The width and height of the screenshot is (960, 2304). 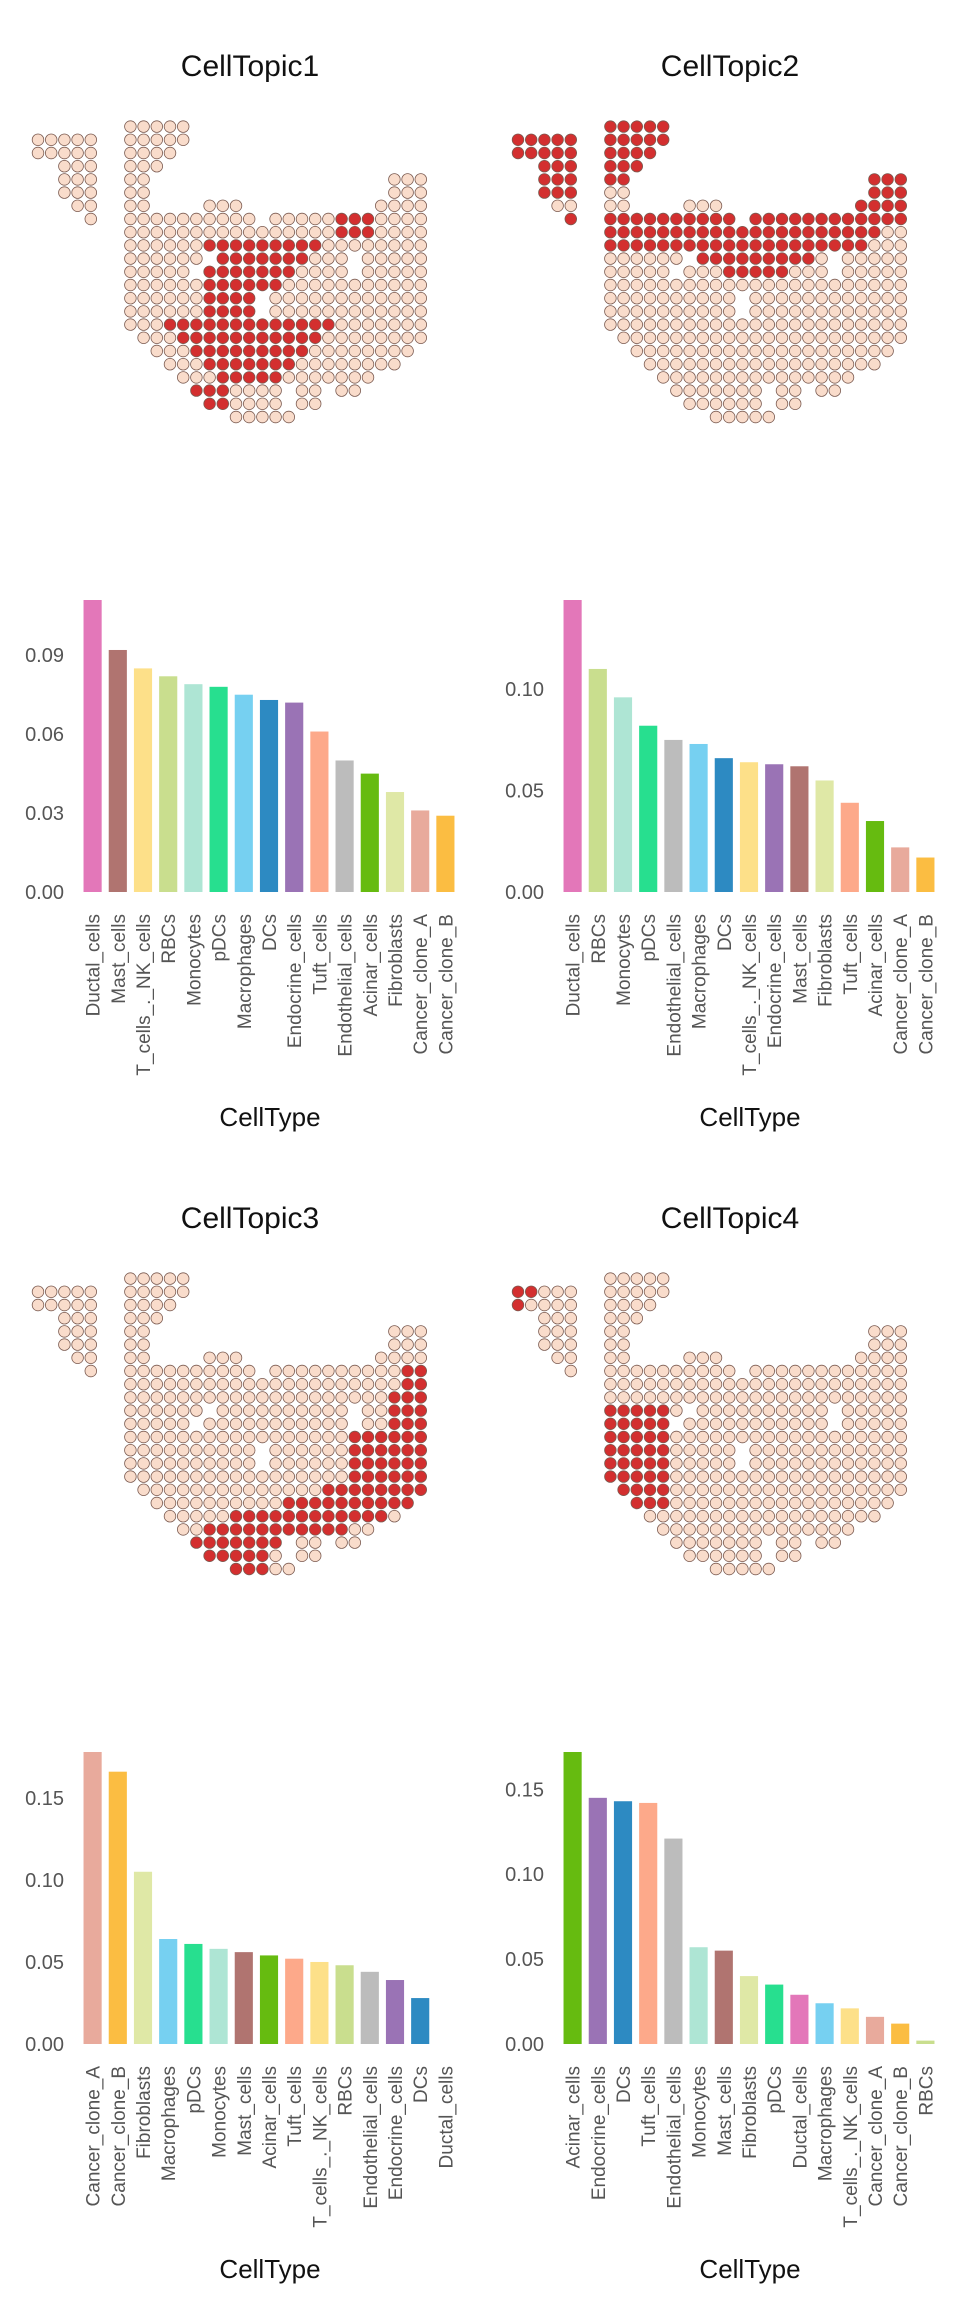 I want to click on bar-T_cells_._NK_cells, so click(x=849, y=2026).